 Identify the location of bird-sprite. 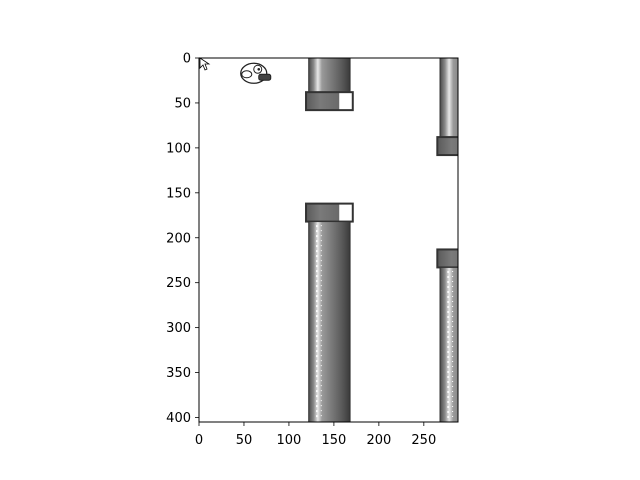
(256, 73).